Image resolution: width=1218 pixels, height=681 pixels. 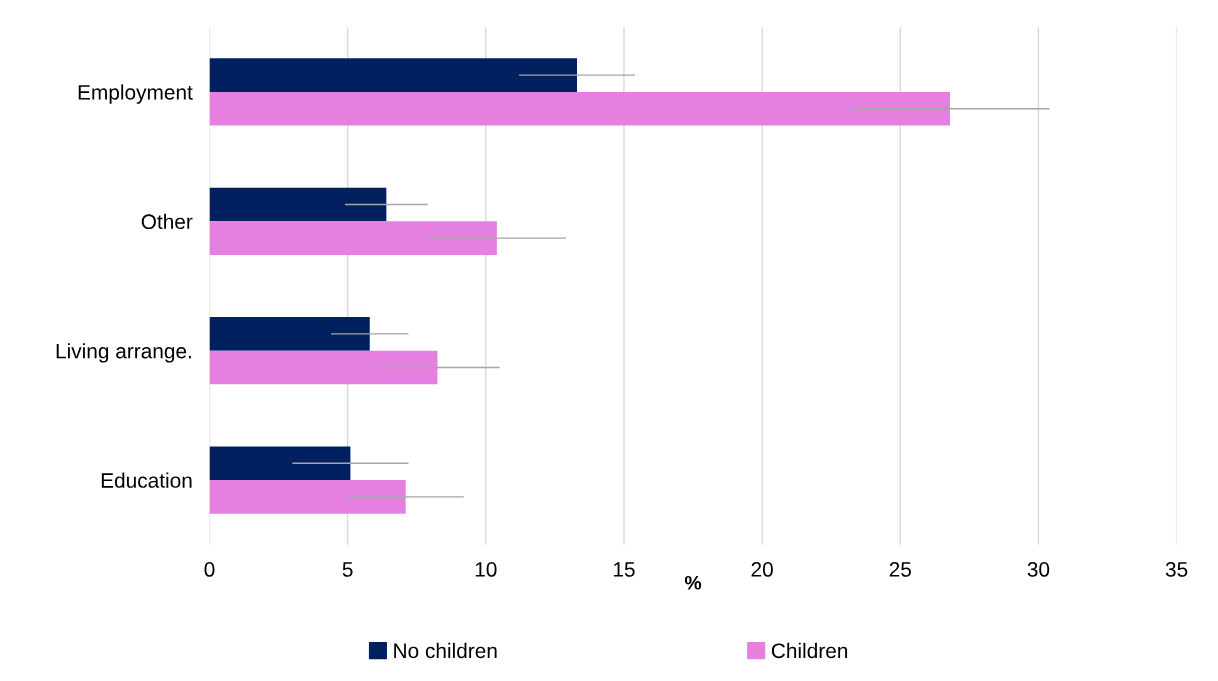 I want to click on x-tick-label: 35, so click(x=1176, y=569).